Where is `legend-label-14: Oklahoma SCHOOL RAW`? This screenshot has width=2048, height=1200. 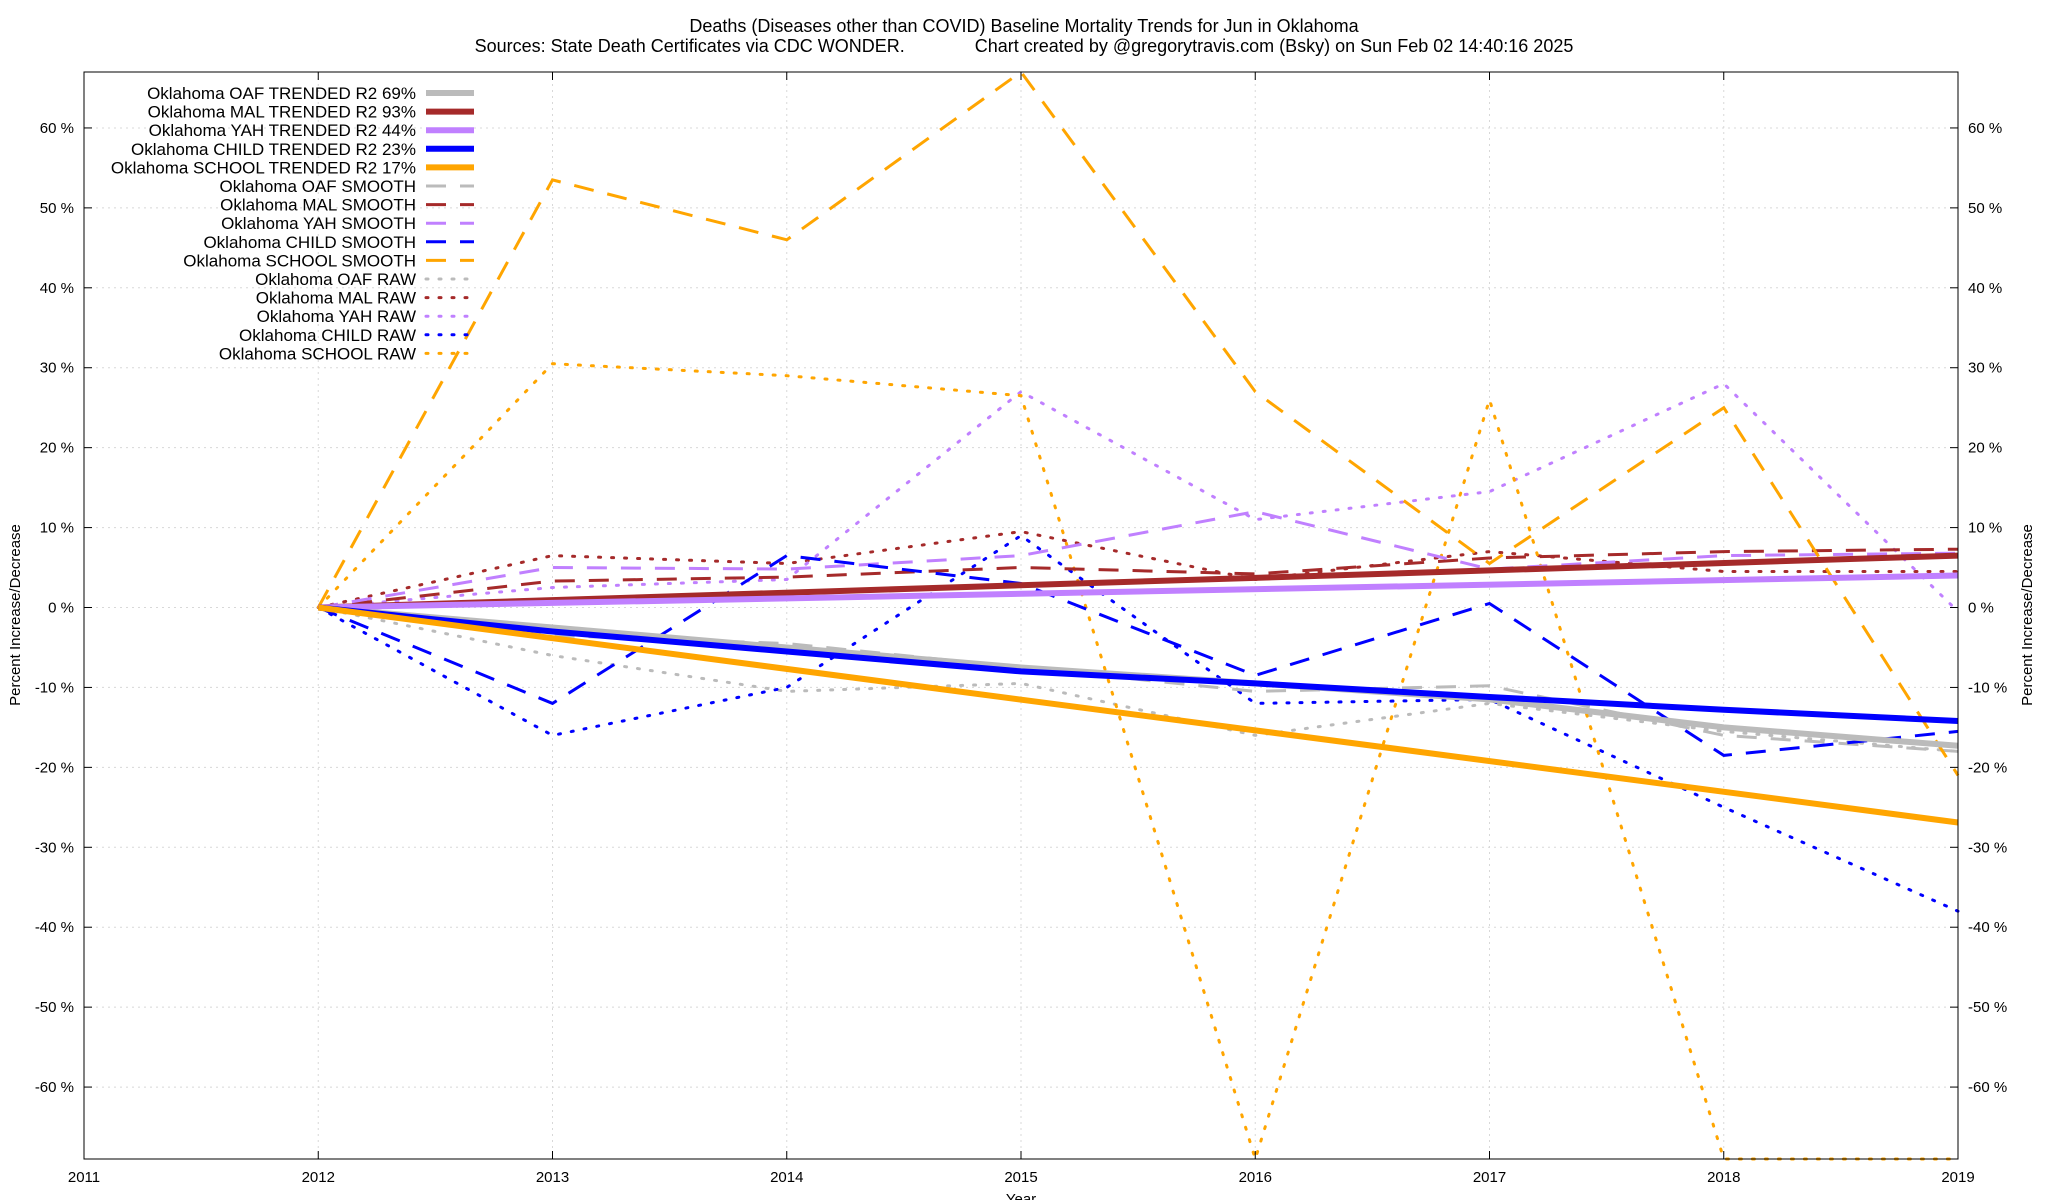
legend-label-14: Oklahoma SCHOOL RAW is located at coordinates (317, 353).